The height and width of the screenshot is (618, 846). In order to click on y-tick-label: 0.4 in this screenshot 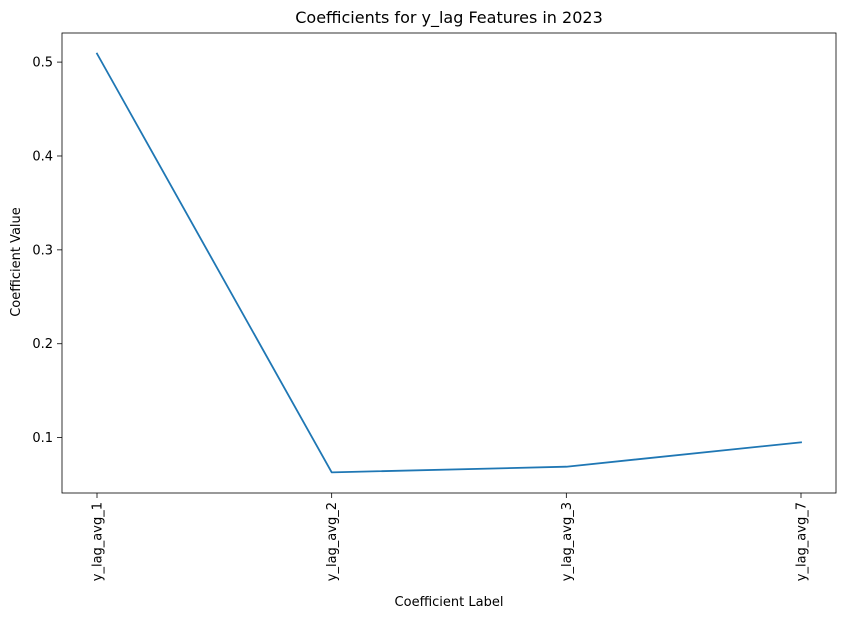, I will do `click(42, 156)`.